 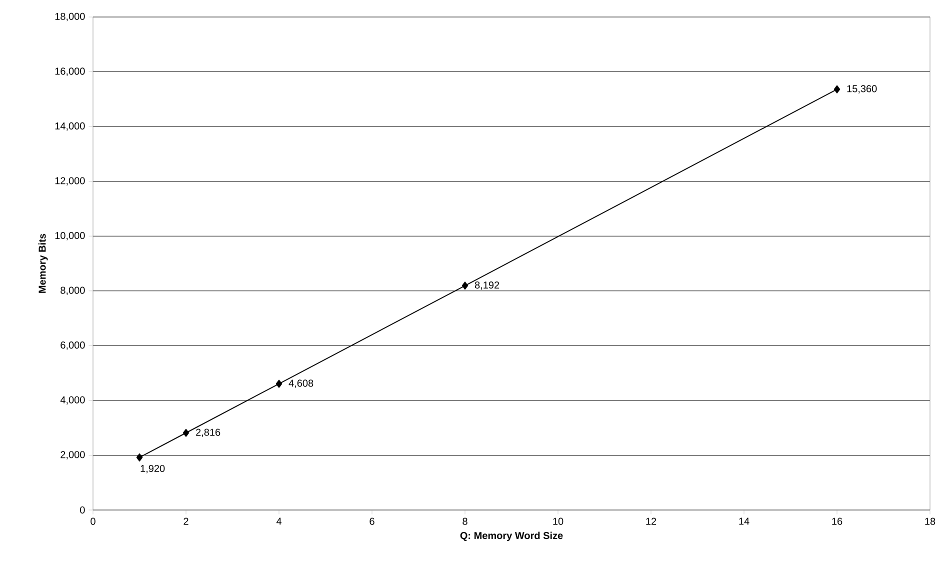 What do you see at coordinates (70, 126) in the screenshot?
I see `y-tick-label: 14,000` at bounding box center [70, 126].